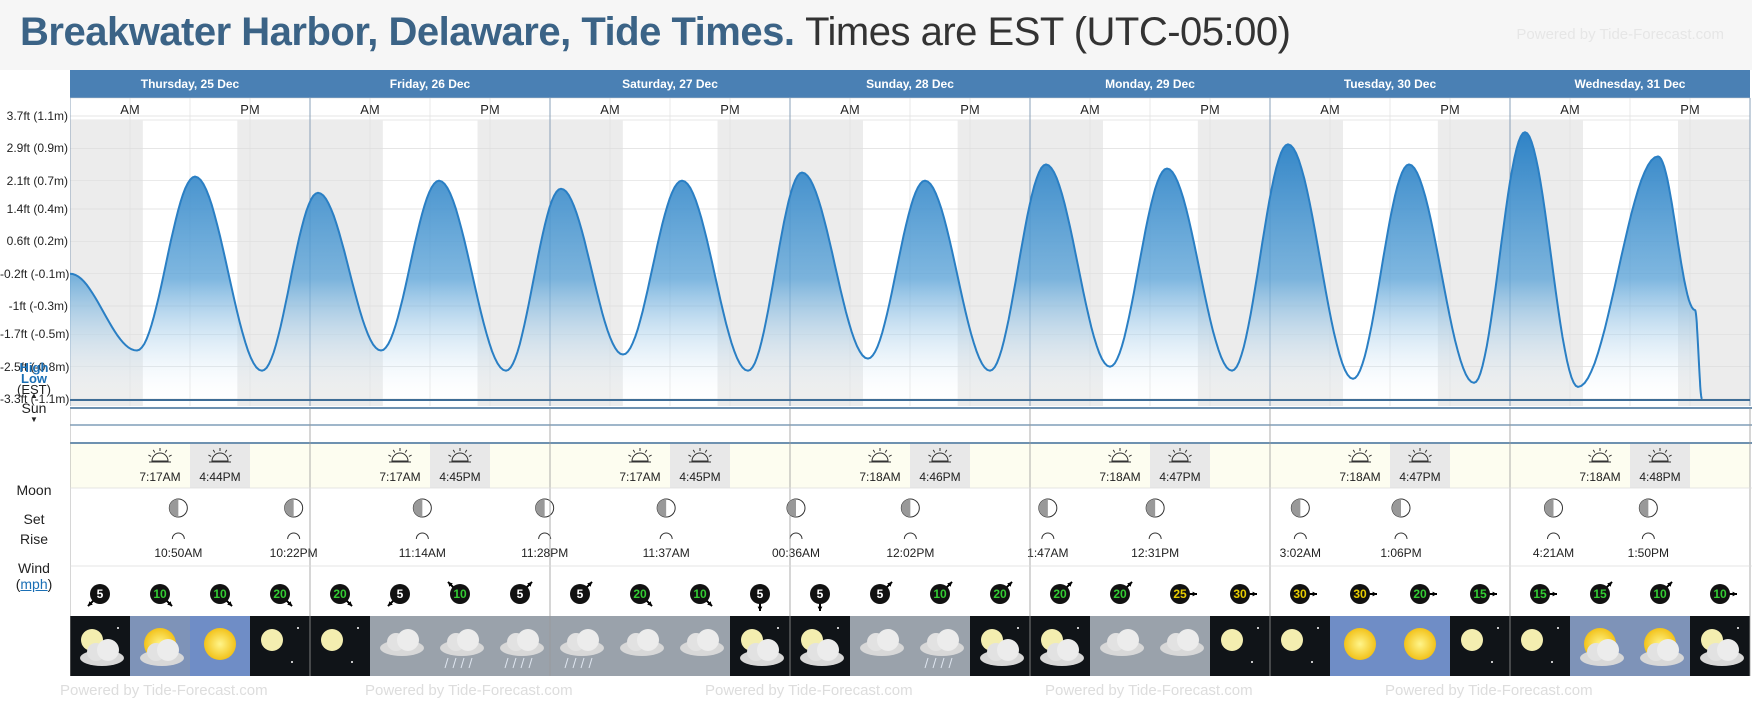 Image resolution: width=1752 pixels, height=704 pixels. Describe the element at coordinates (910, 84) in the screenshot. I see `day-label: Sunday, 28 Dec` at that location.